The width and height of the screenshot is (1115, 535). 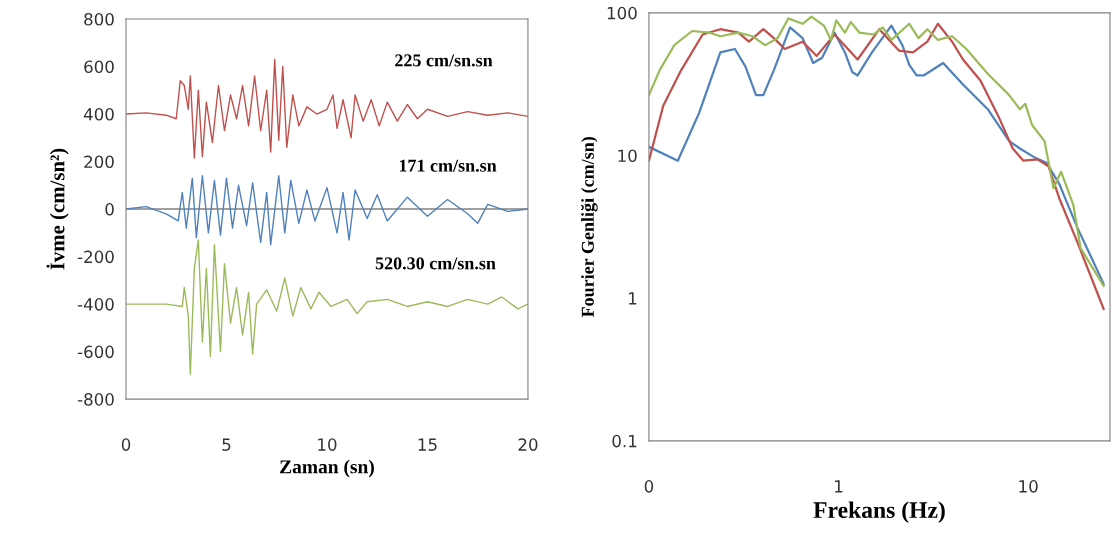 I want to click on x-tick-label: 15, so click(x=427, y=444).